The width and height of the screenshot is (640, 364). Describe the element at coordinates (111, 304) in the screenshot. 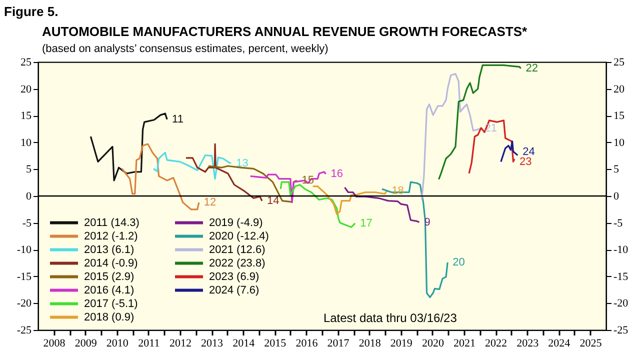

I see `legend-label: 2017 (-5.1)` at that location.